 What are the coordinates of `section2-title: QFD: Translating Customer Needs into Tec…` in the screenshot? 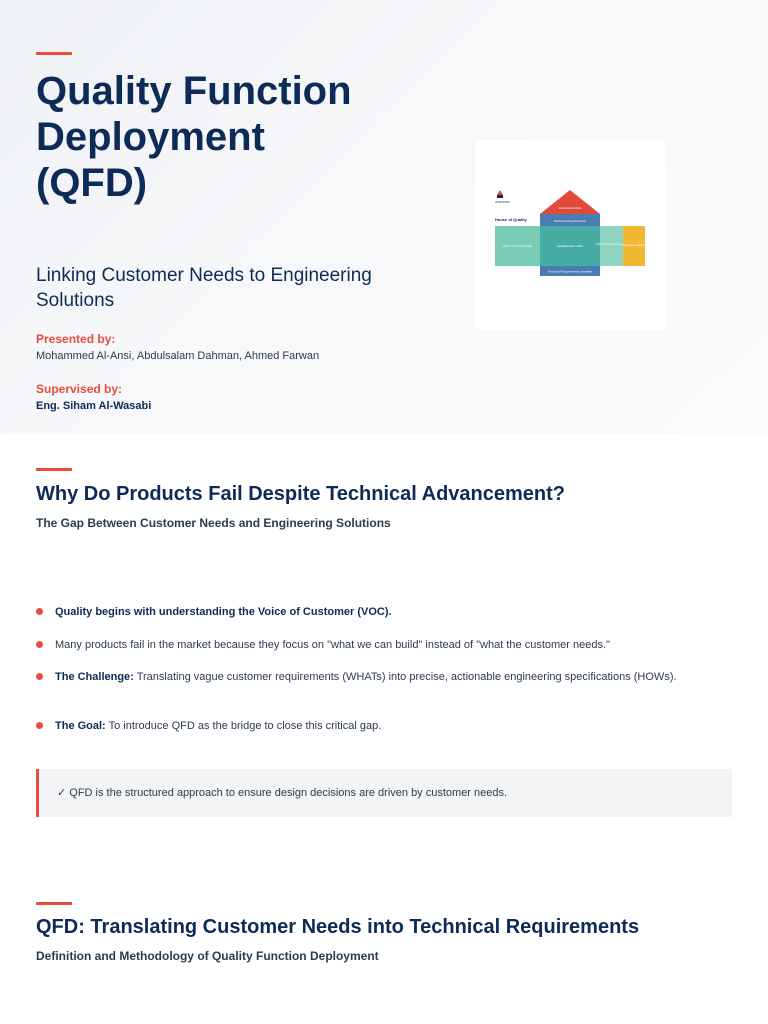 It's located at (338, 927).